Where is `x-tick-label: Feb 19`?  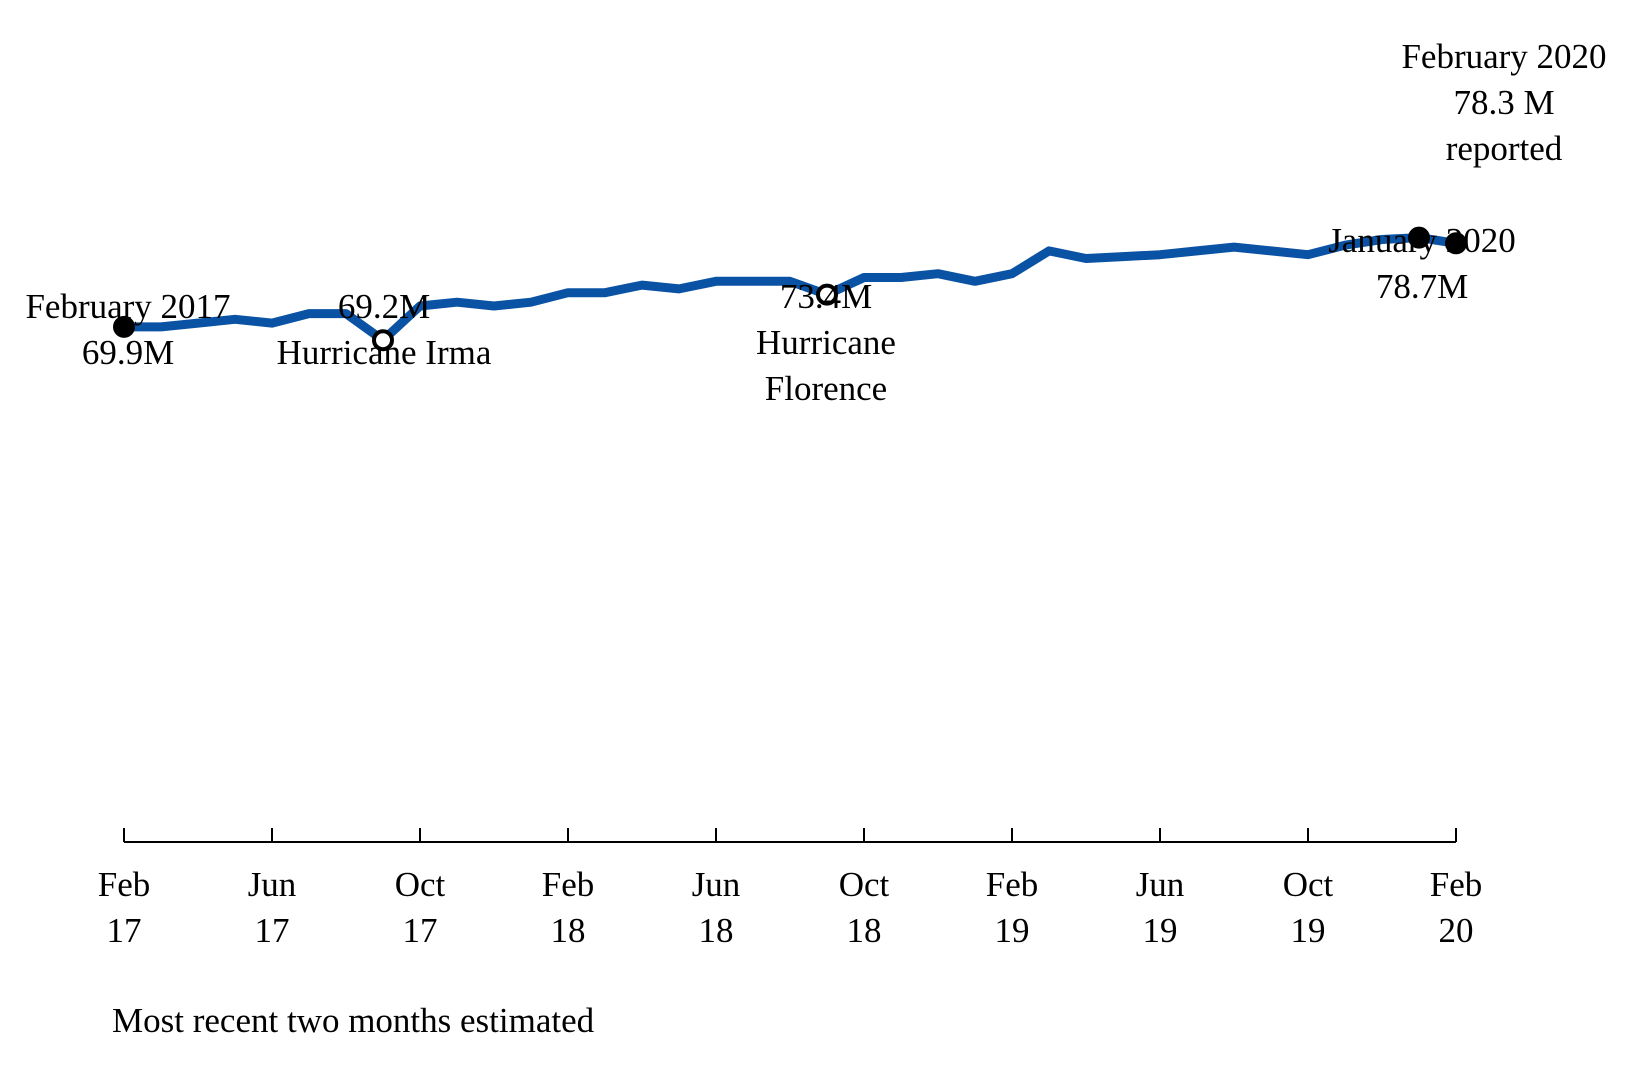 x-tick-label: Feb 19 is located at coordinates (1012, 907).